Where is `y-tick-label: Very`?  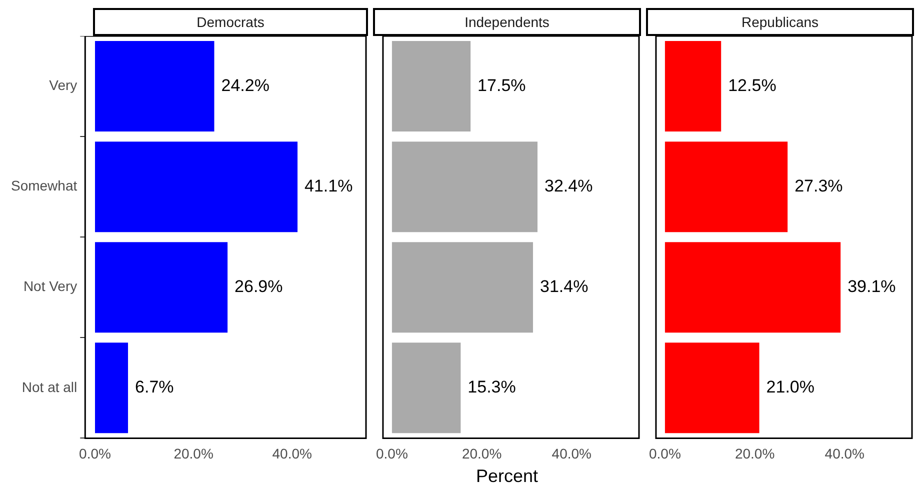 y-tick-label: Very is located at coordinates (63, 85).